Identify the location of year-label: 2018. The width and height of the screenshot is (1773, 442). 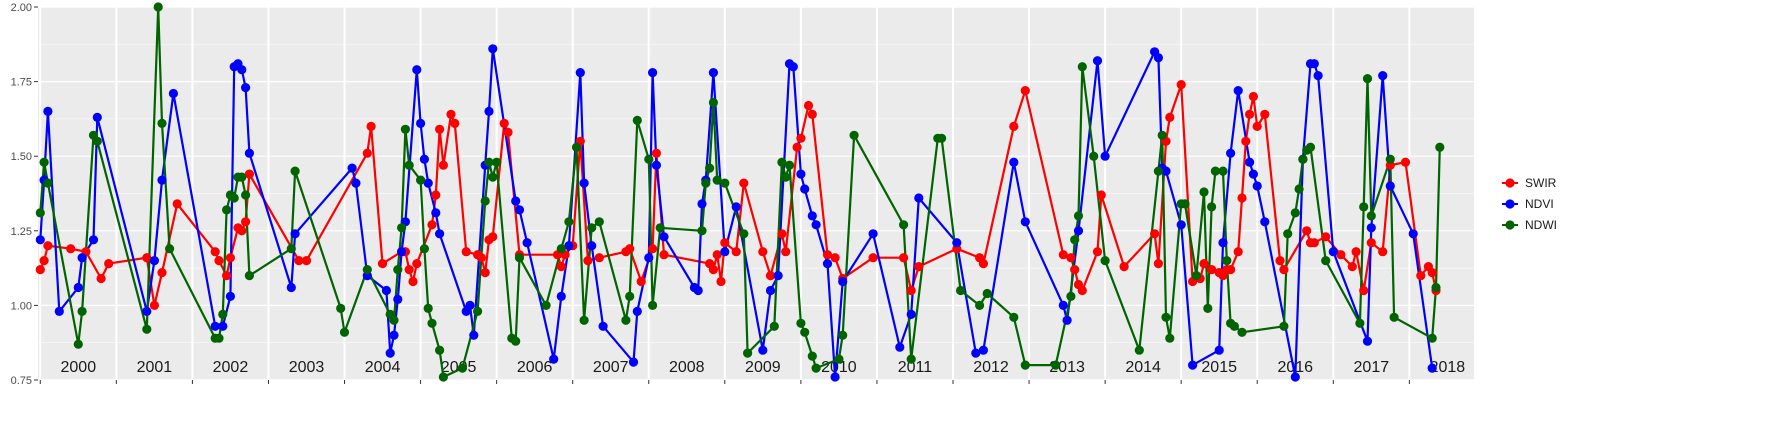
(1448, 367).